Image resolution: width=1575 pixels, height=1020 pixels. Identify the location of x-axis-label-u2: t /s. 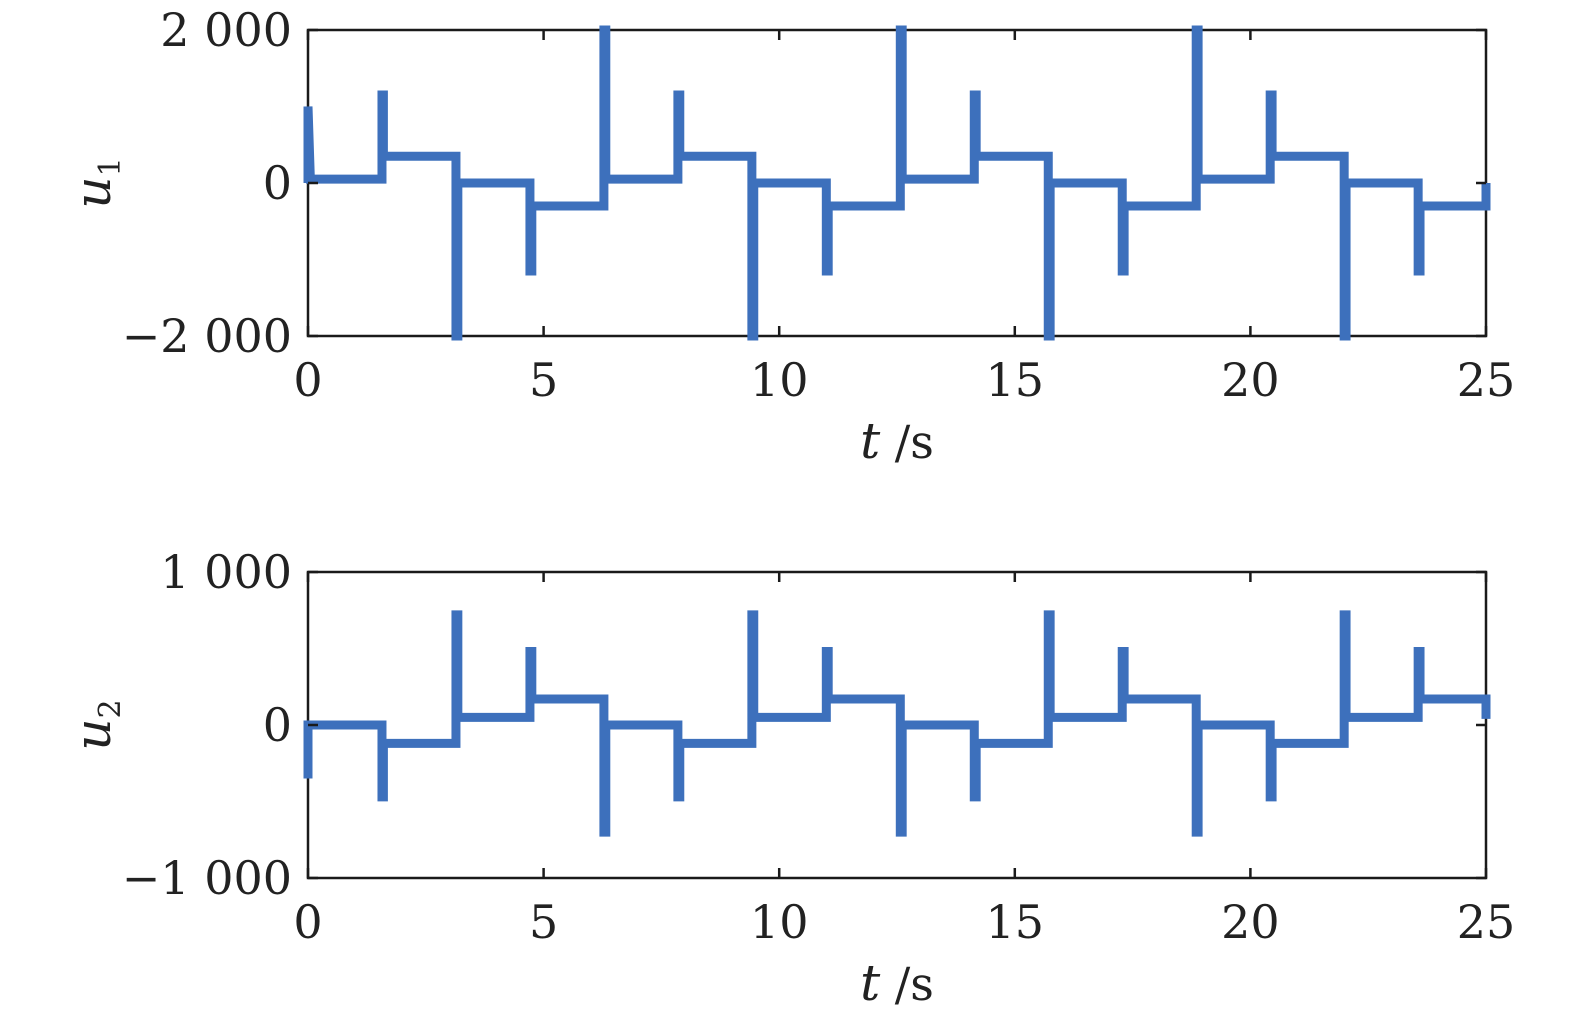
(897, 983).